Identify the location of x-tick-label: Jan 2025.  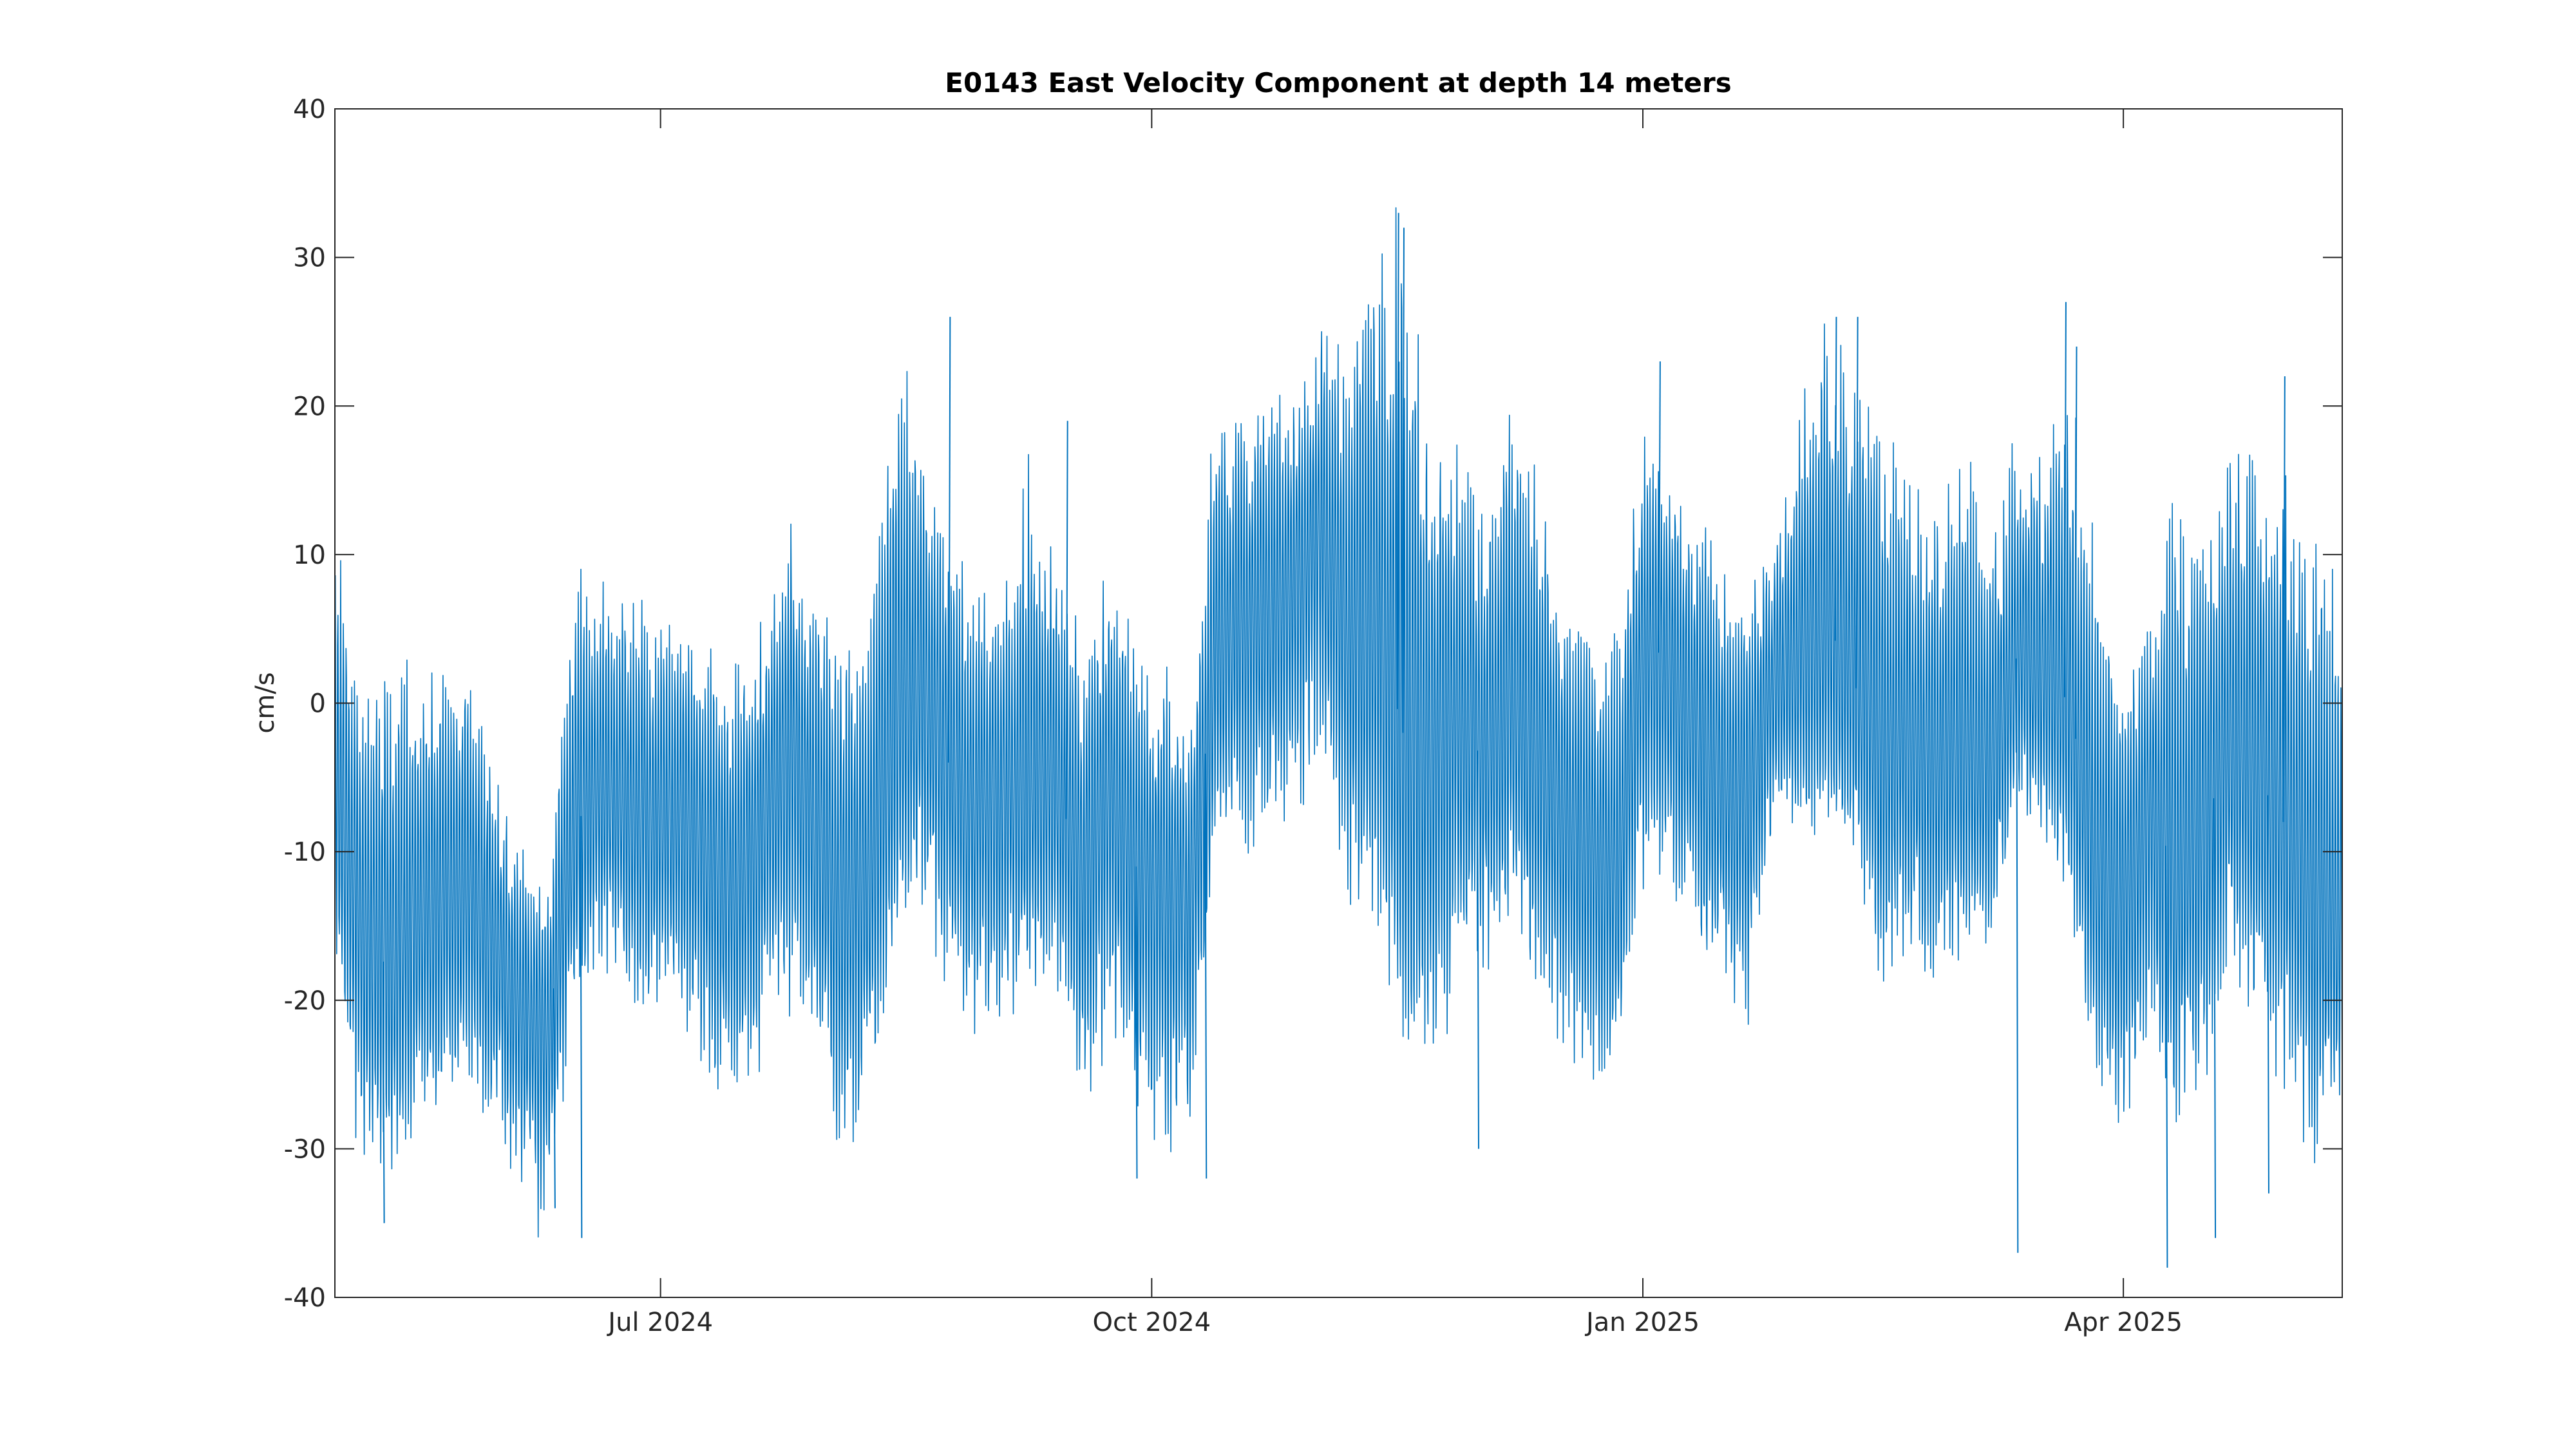
(1642, 1322).